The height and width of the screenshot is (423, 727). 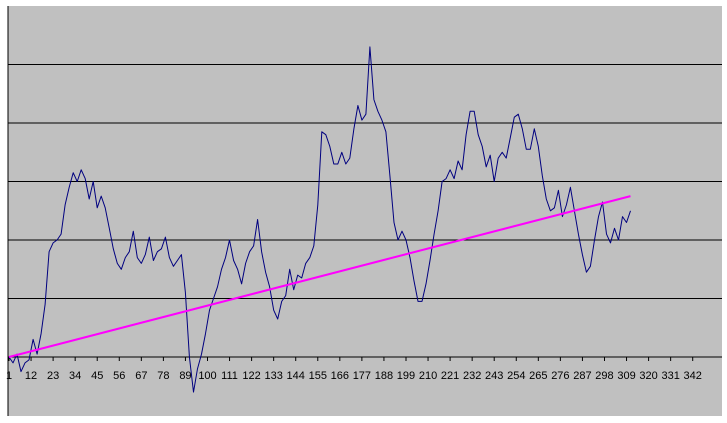 I want to click on x-tick-label: 12, so click(x=31, y=376).